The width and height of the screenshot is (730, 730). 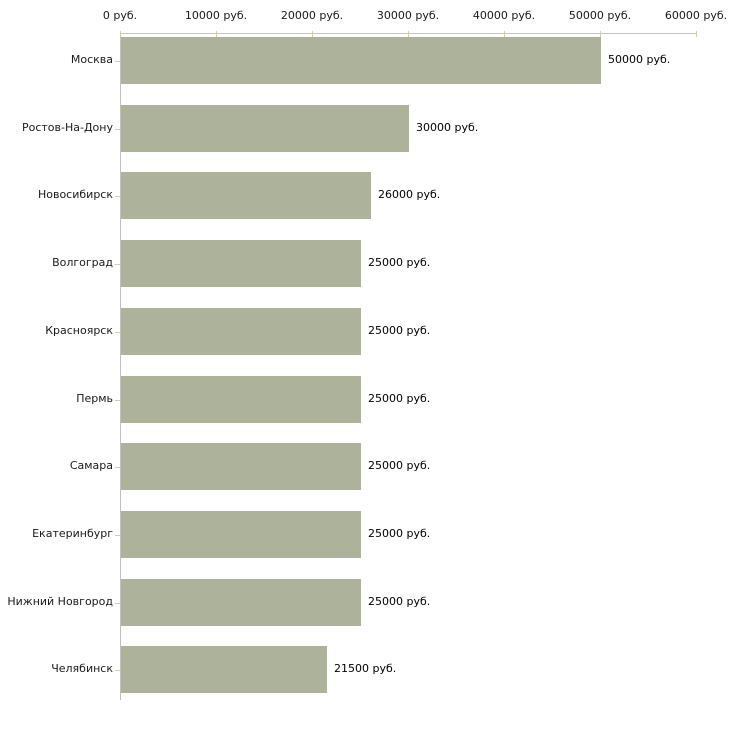 What do you see at coordinates (91, 465) in the screenshot?
I see `category-label: Самара` at bounding box center [91, 465].